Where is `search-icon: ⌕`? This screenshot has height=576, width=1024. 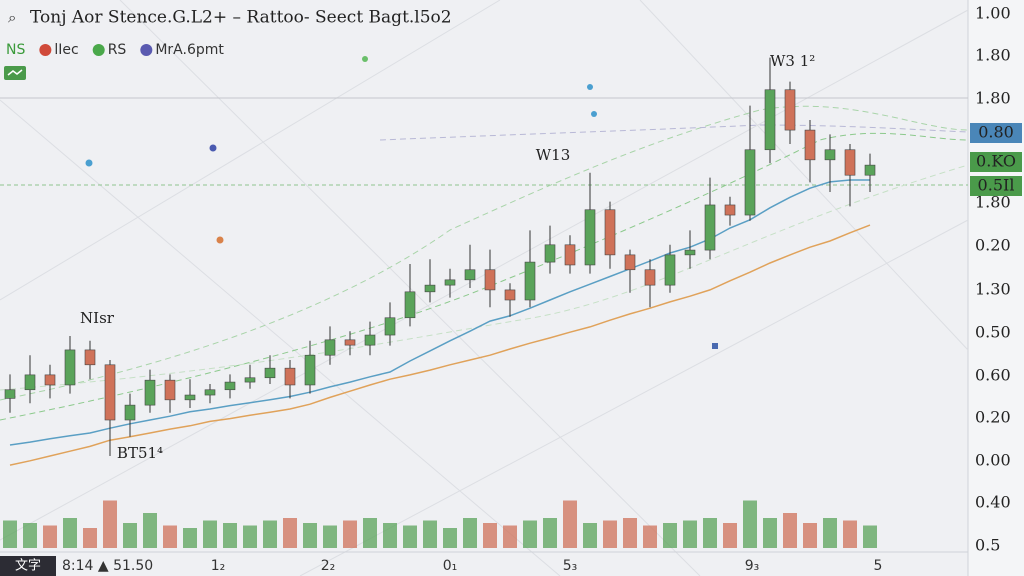
search-icon: ⌕ is located at coordinates (12, 18).